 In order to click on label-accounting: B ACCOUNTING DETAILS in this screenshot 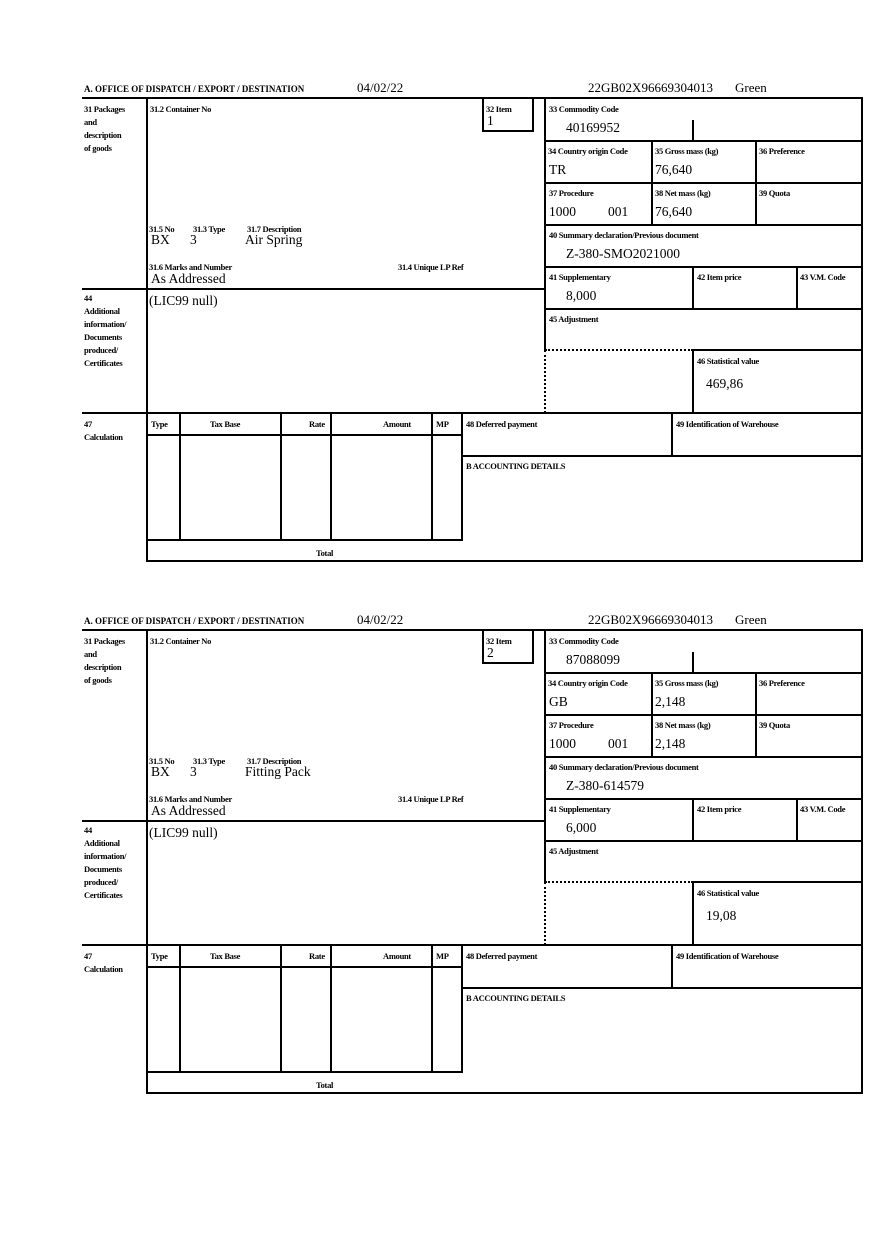, I will do `click(516, 466)`.